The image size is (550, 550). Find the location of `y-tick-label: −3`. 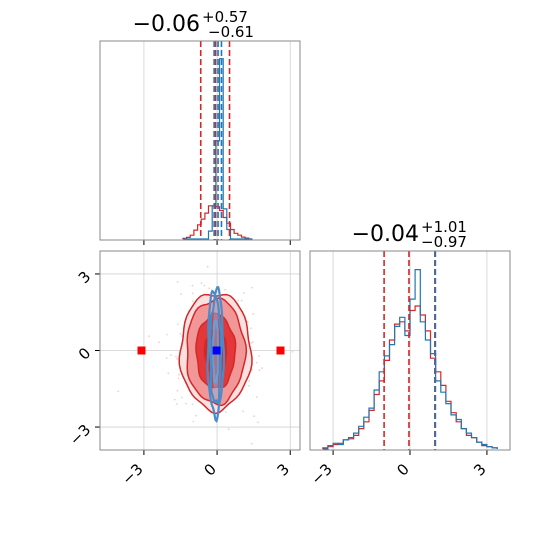

y-tick-label: −3 is located at coordinates (80, 435).